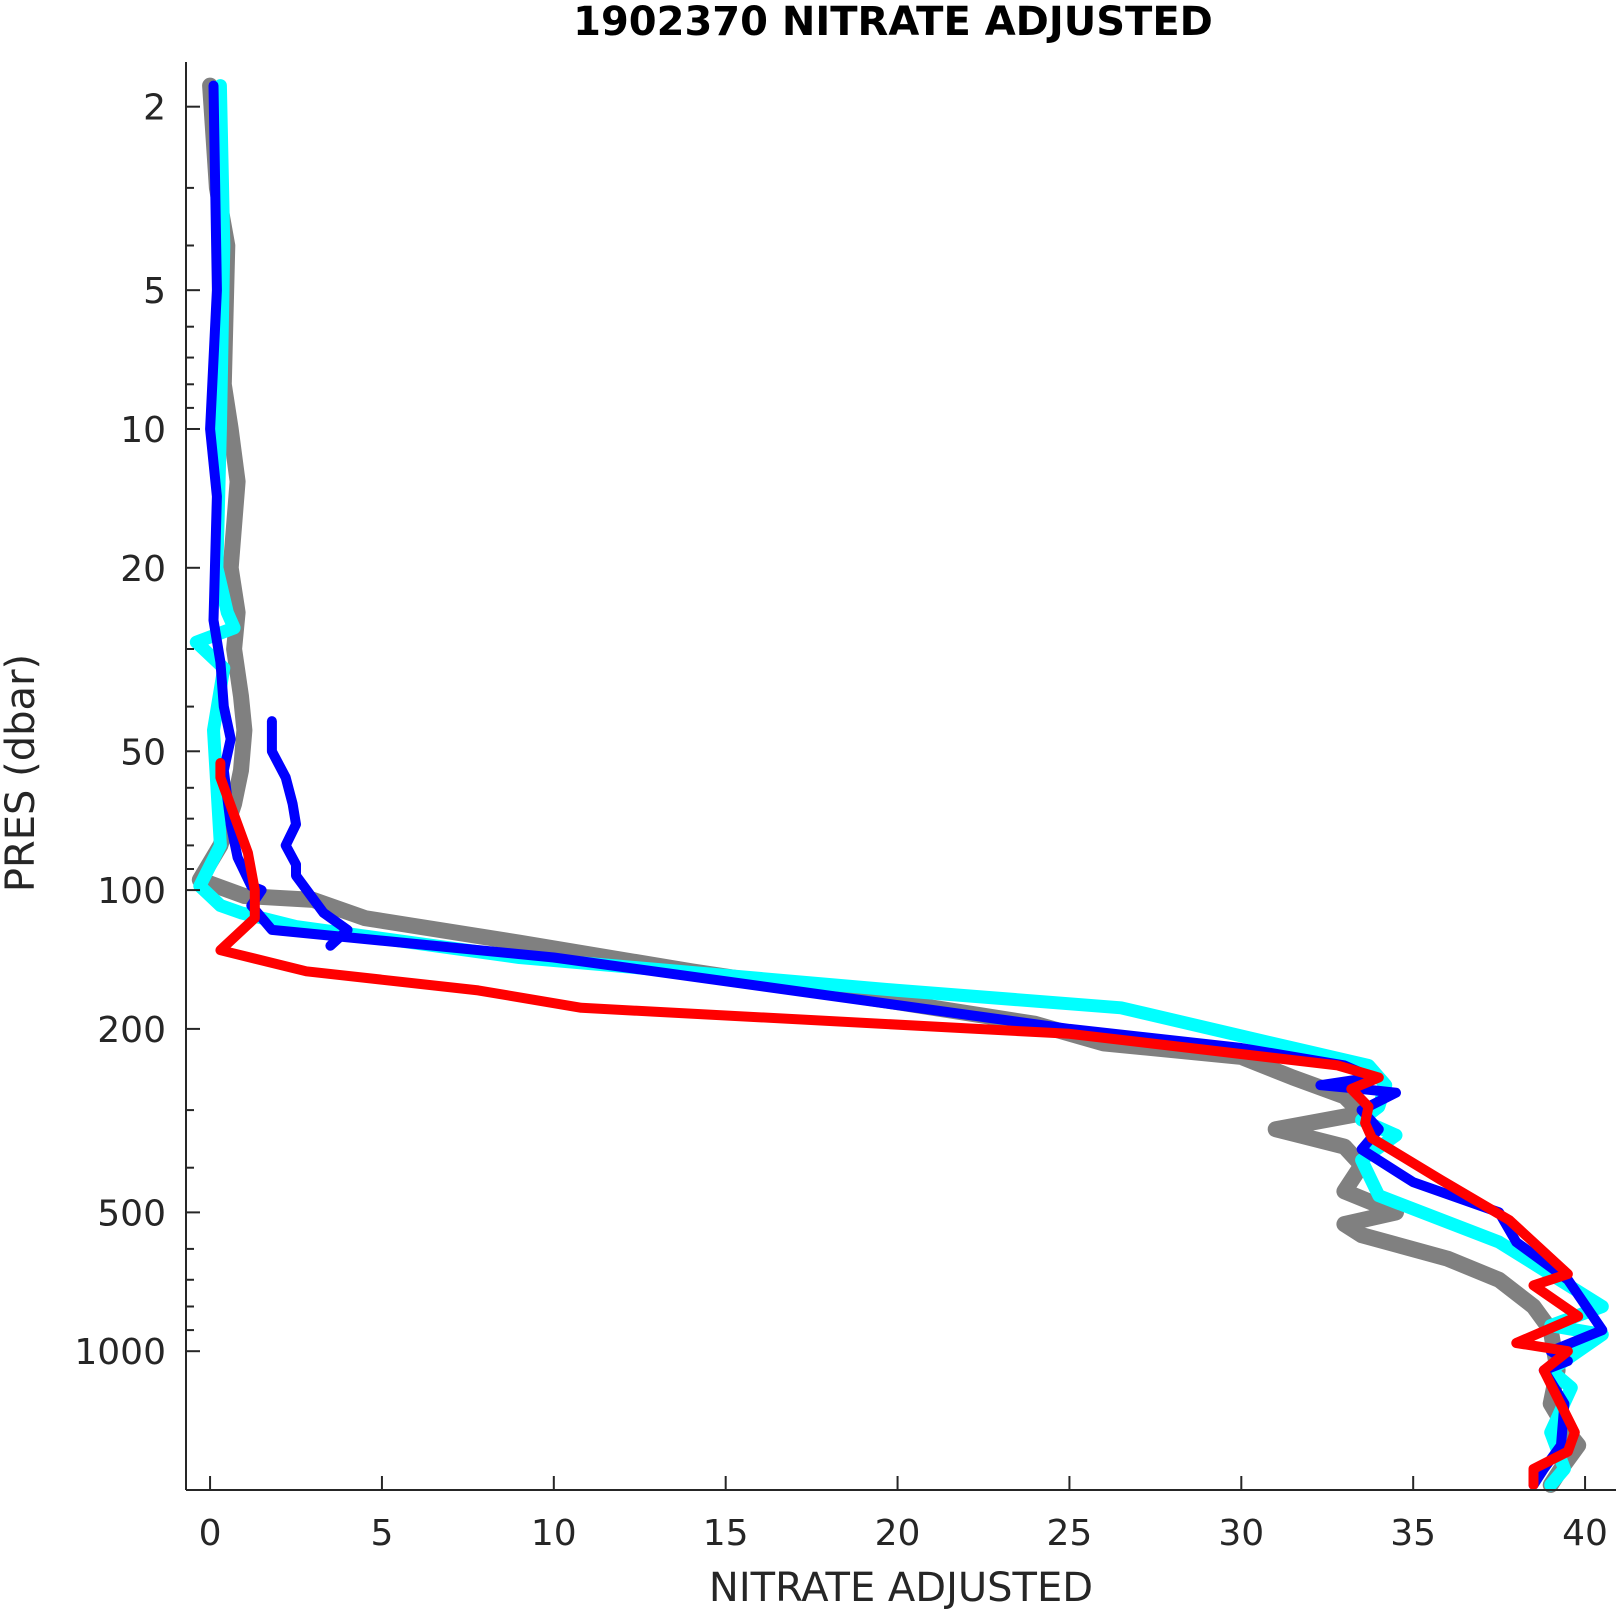  I want to click on x-tick-label: 30, so click(1241, 1533).